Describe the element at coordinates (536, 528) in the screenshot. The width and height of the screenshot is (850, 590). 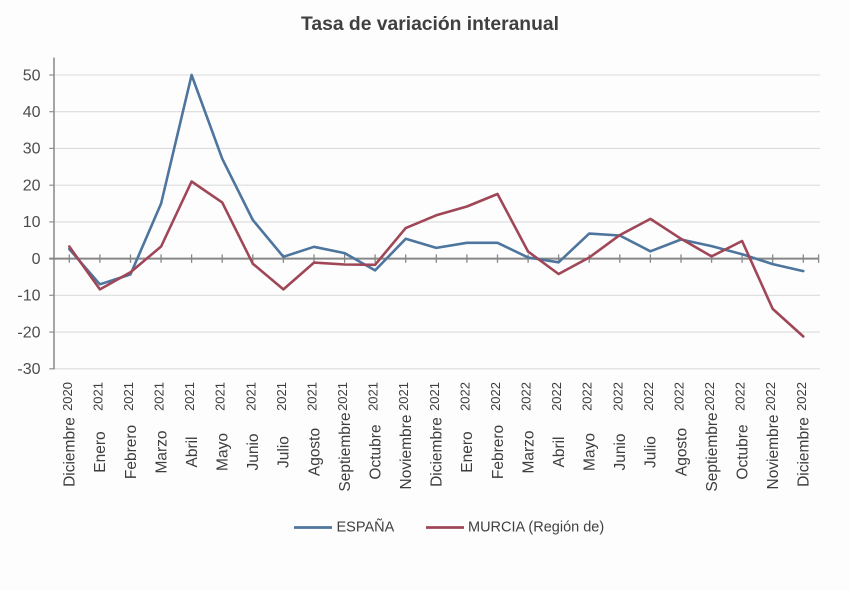
I see `svg-text: MURCIA (Región de)` at that location.